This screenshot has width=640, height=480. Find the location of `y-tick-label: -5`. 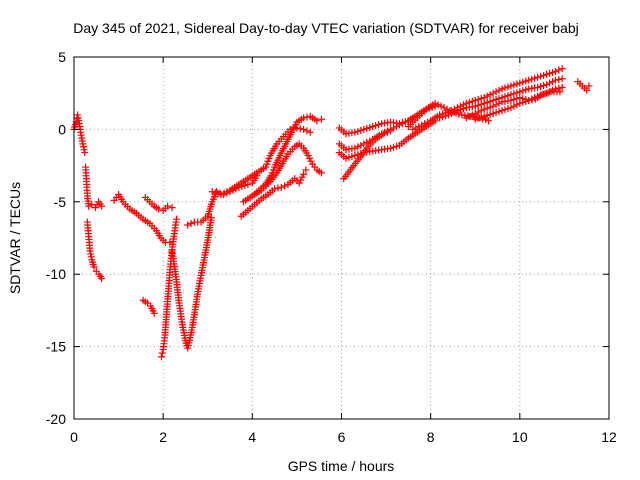

y-tick-label: -5 is located at coordinates (60, 202).